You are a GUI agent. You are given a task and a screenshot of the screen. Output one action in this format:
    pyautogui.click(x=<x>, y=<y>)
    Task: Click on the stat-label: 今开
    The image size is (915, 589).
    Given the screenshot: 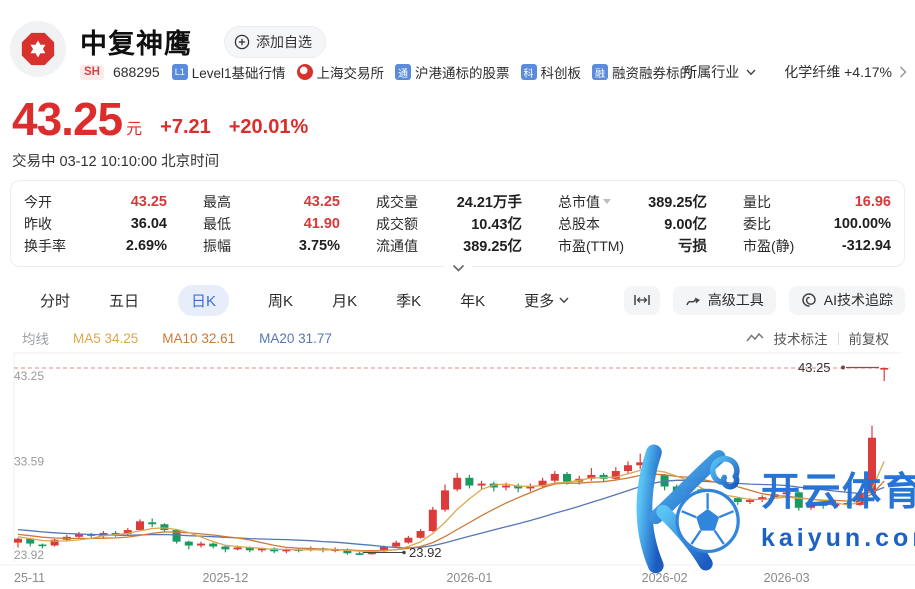 What is the action you would take?
    pyautogui.click(x=38, y=202)
    